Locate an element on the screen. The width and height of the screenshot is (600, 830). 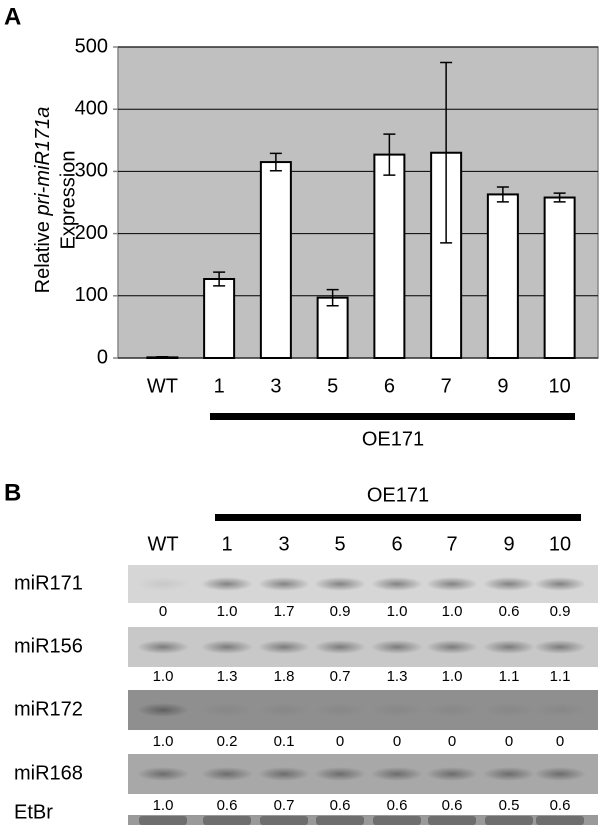
band-value: 1.8 is located at coordinates (284, 676).